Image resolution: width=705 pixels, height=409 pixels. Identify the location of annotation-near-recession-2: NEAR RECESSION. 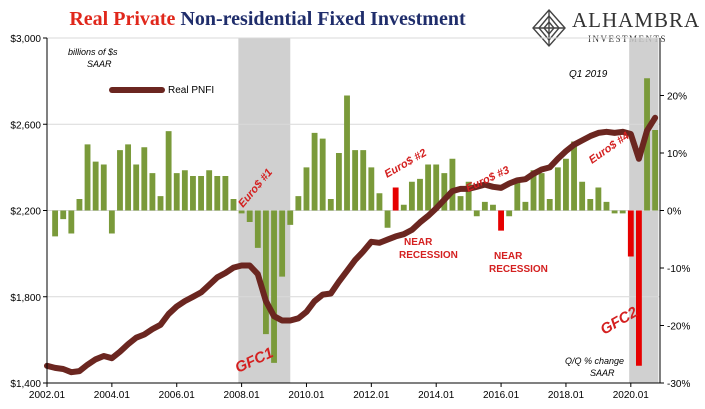
(518, 263).